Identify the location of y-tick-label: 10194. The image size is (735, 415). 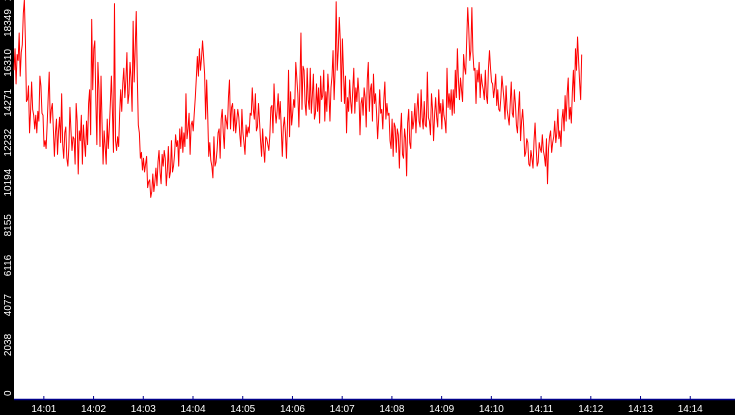
(8, 182).